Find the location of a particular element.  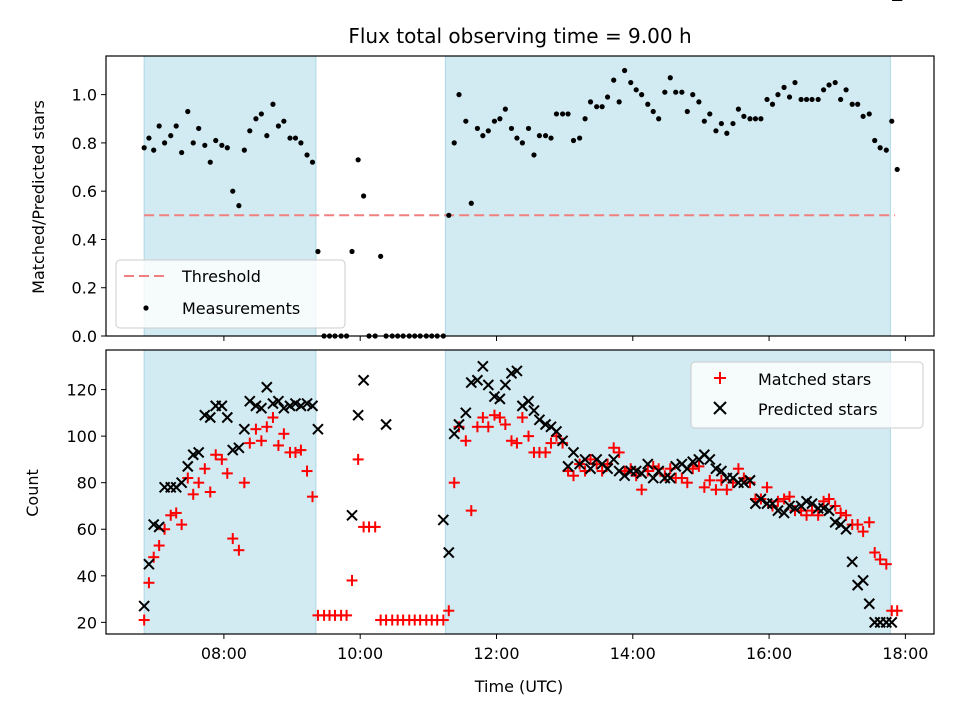

bottom-y-axis: 20 40 60 80 100 120 is located at coordinates (86, 506).